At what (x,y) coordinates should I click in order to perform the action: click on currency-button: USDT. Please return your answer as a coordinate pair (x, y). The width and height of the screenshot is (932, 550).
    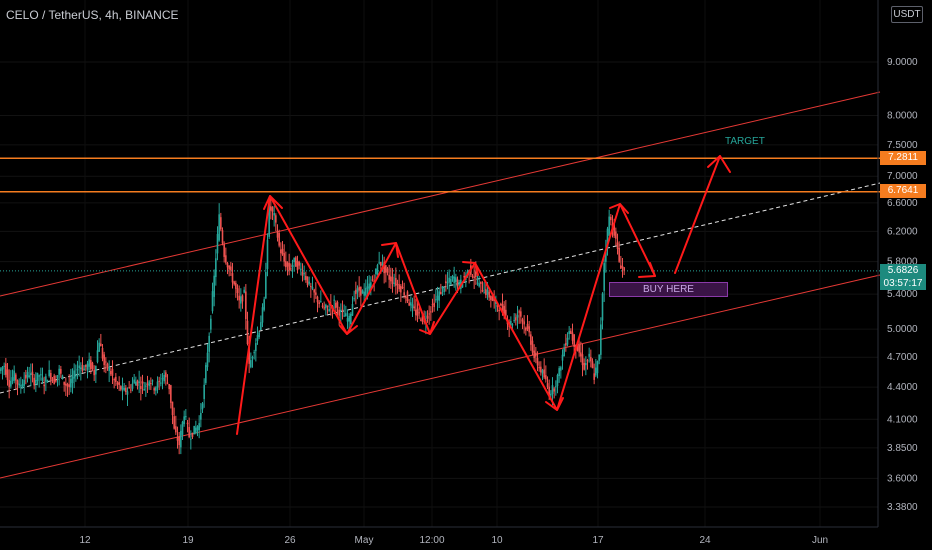
    Looking at the image, I should click on (907, 14).